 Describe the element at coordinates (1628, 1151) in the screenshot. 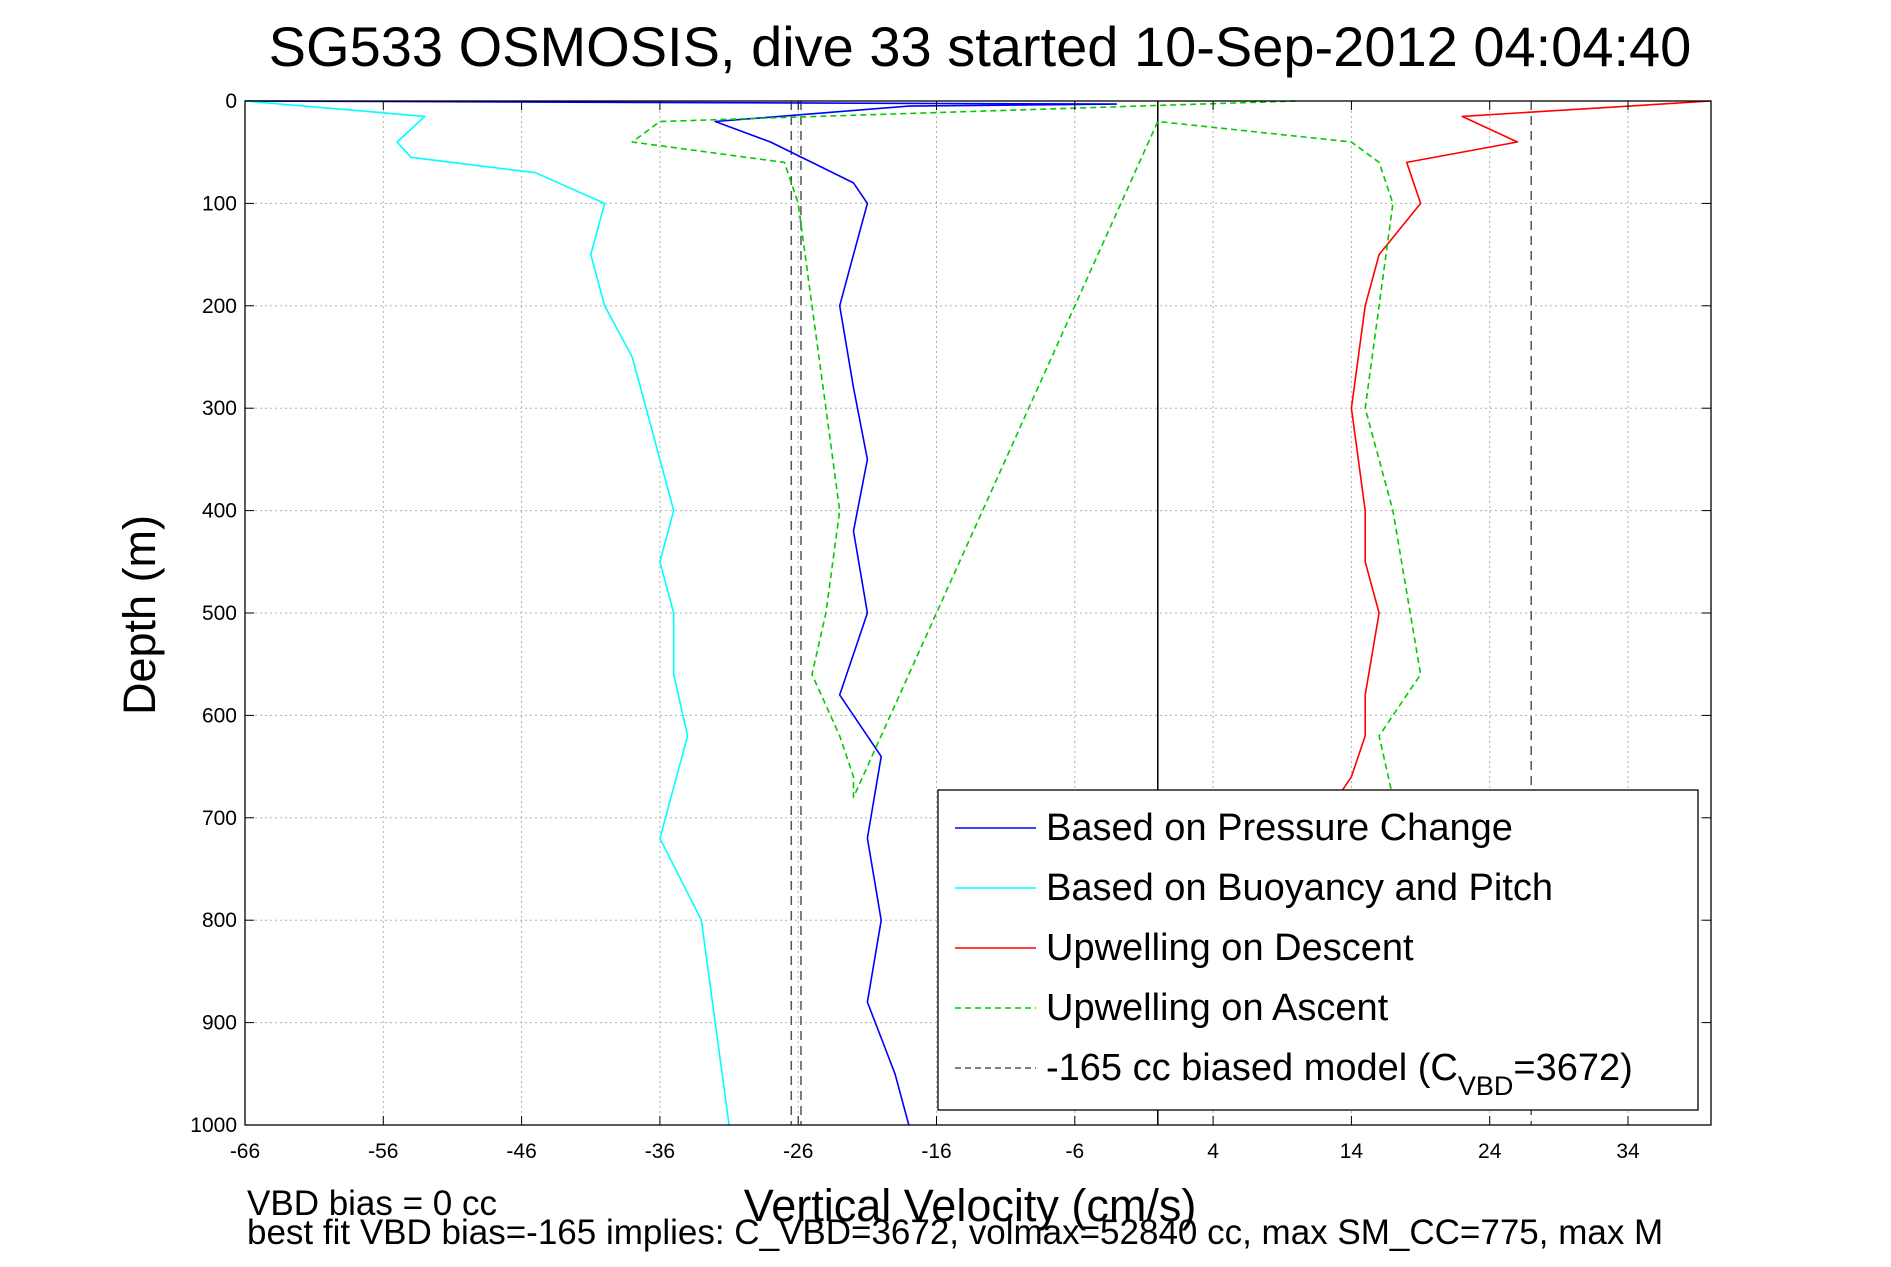

I see `x-tick-label: 34` at that location.